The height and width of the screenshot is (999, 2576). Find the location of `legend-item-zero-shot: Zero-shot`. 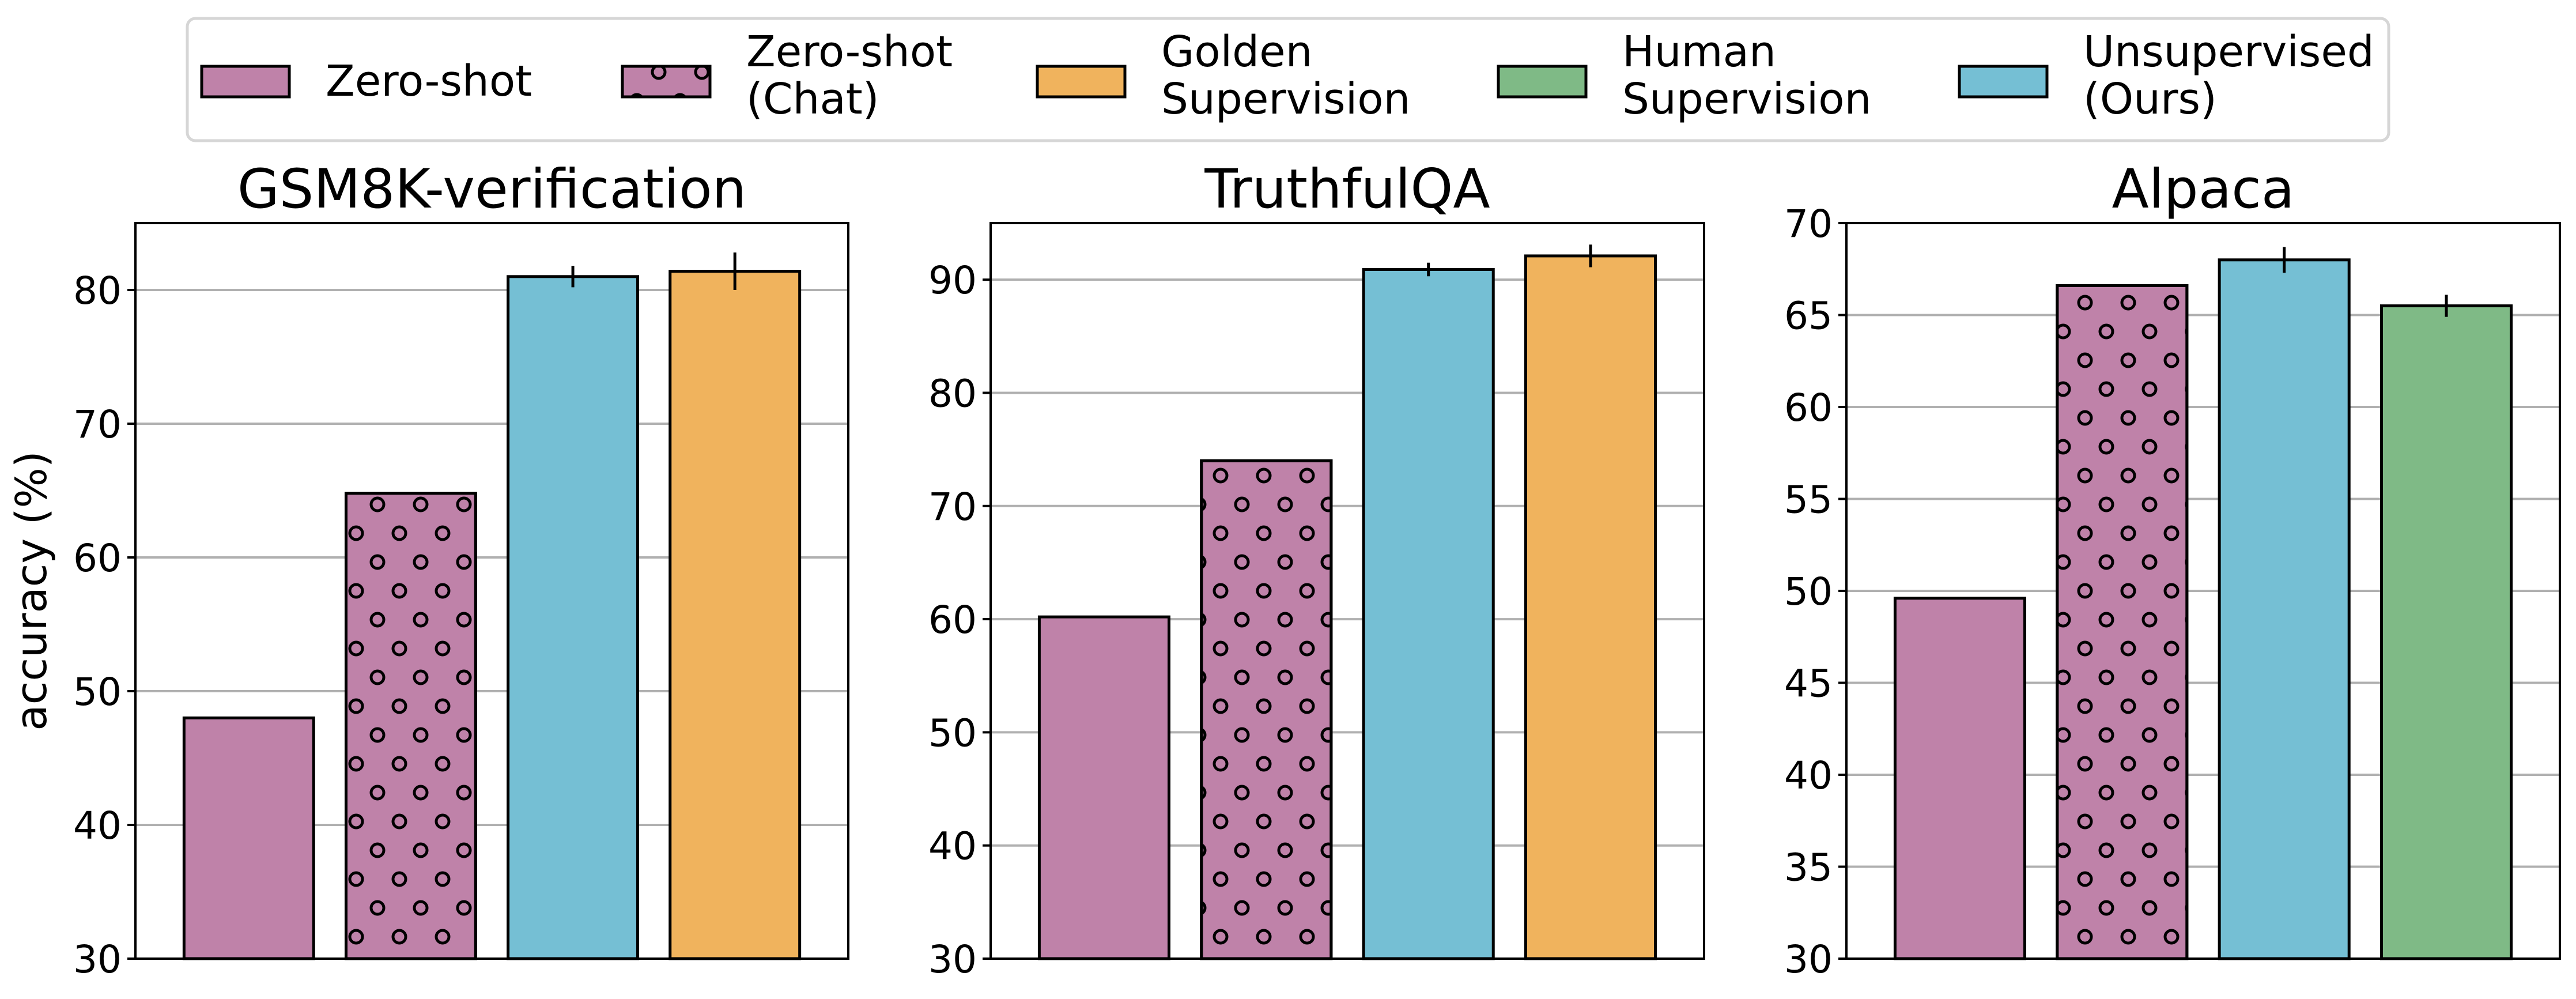

legend-item-zero-shot: Zero-shot is located at coordinates (366, 81).